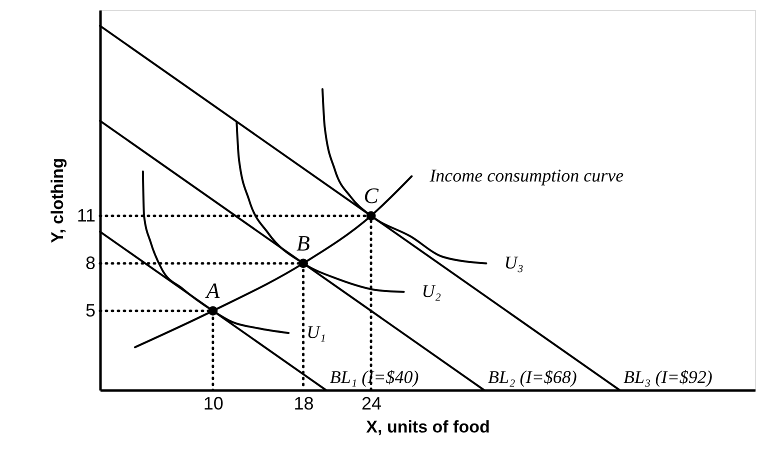  Describe the element at coordinates (90, 310) in the screenshot. I see `y-tick-label: 5` at that location.